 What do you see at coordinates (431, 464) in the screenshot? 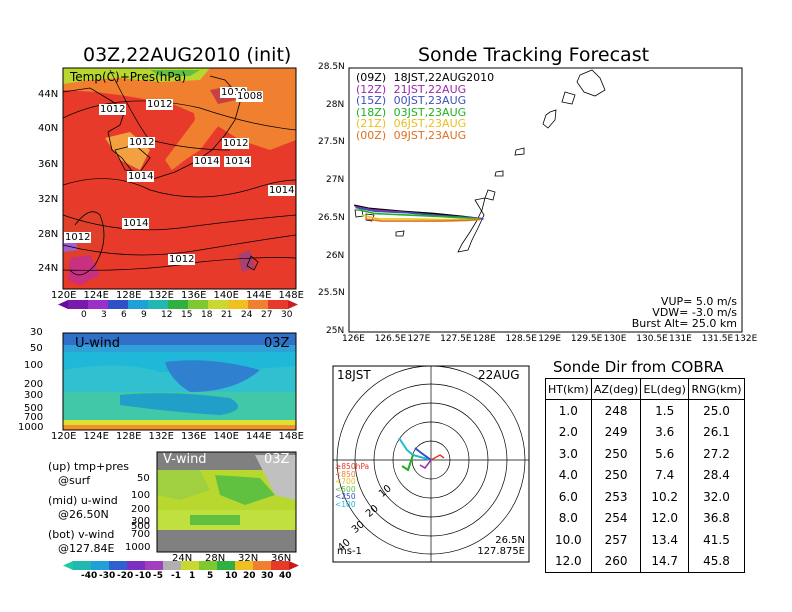
I see `polar-plot` at bounding box center [431, 464].